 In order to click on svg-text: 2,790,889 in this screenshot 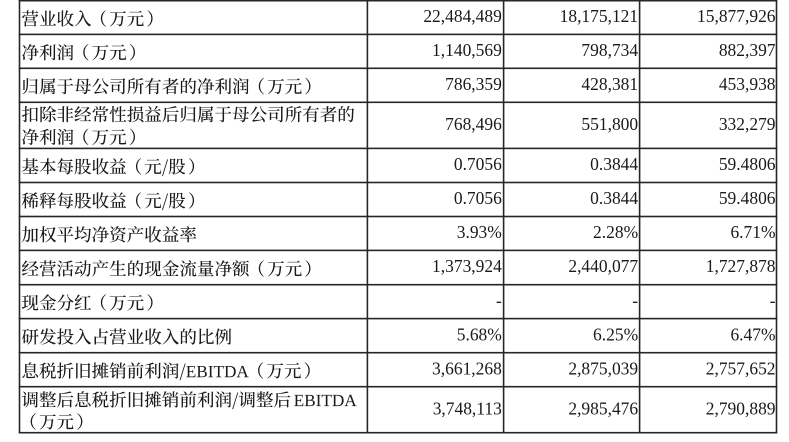, I will do `click(741, 408)`.